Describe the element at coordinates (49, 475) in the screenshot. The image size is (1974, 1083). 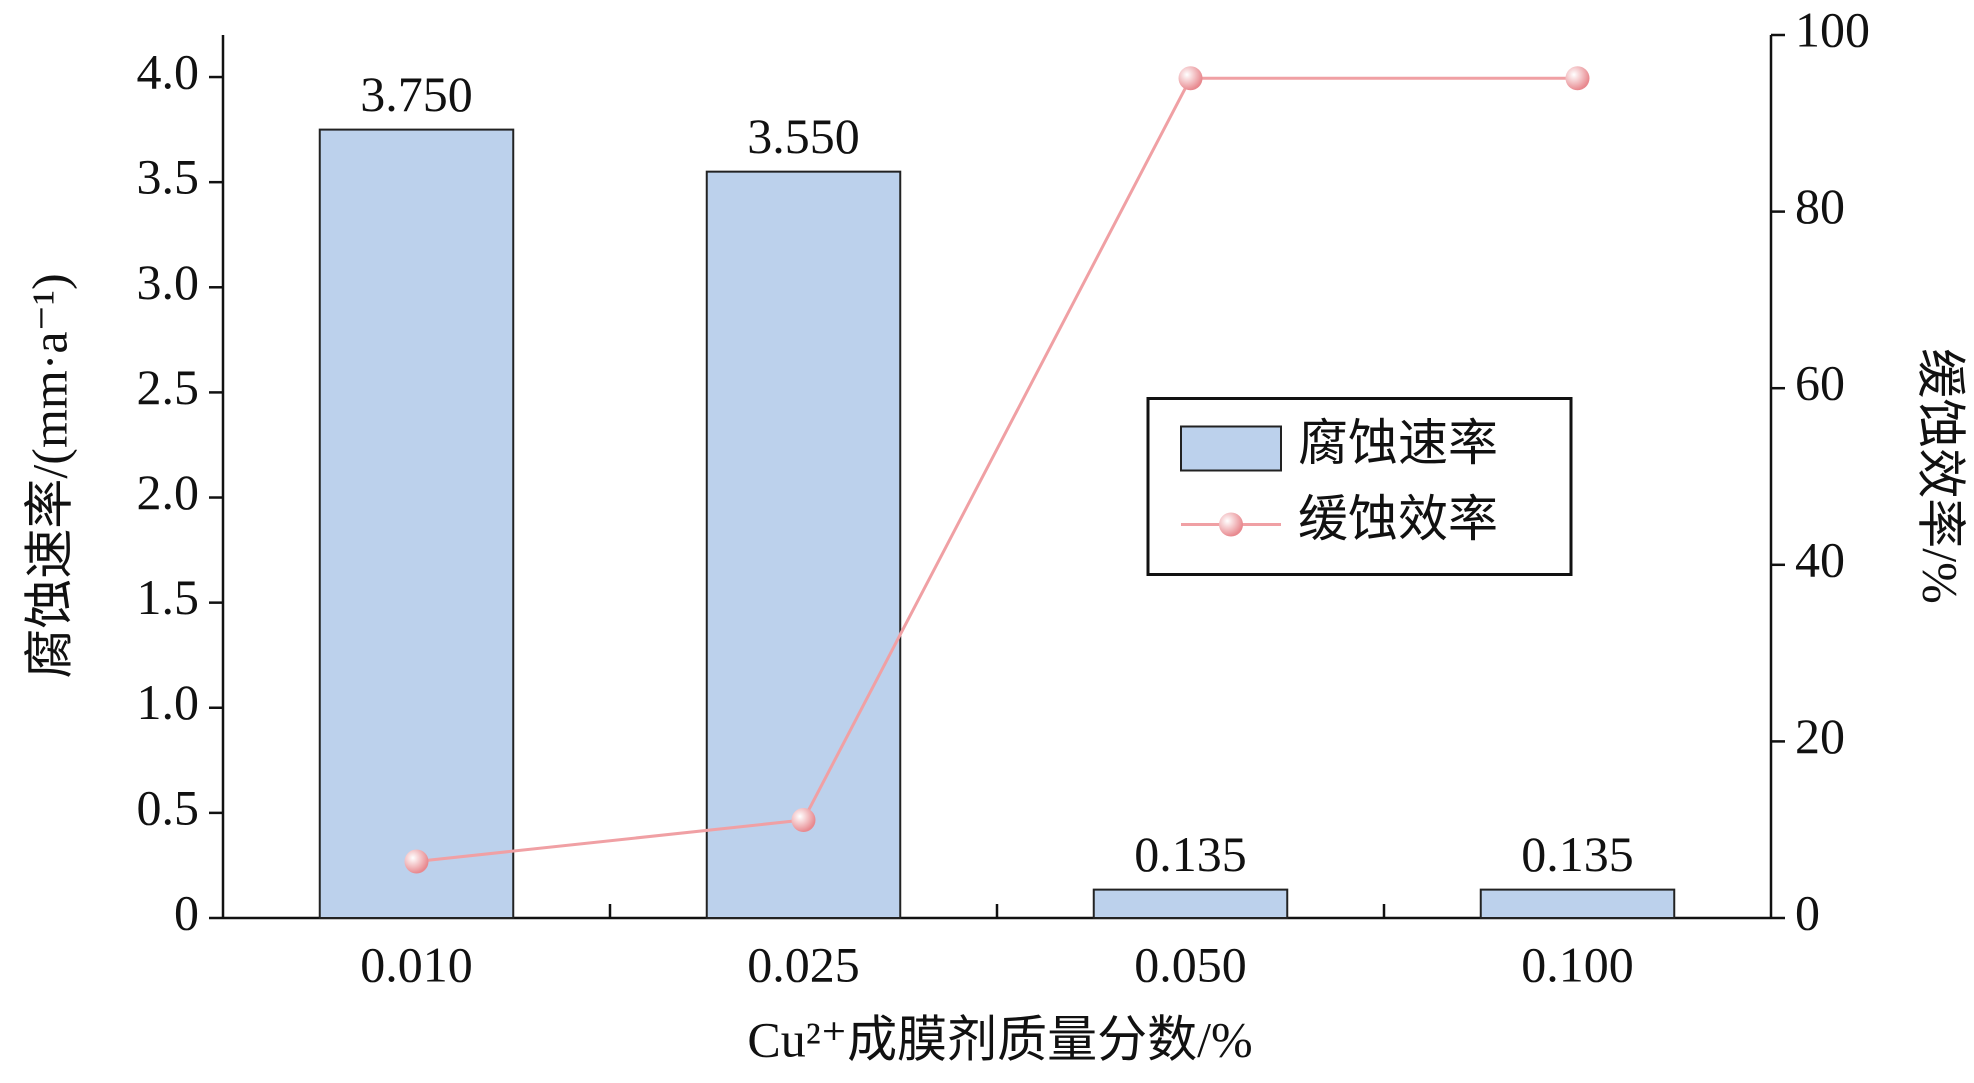
I see `y-axis-title: 腐蚀速率/(mm·a⁻¹)` at that location.